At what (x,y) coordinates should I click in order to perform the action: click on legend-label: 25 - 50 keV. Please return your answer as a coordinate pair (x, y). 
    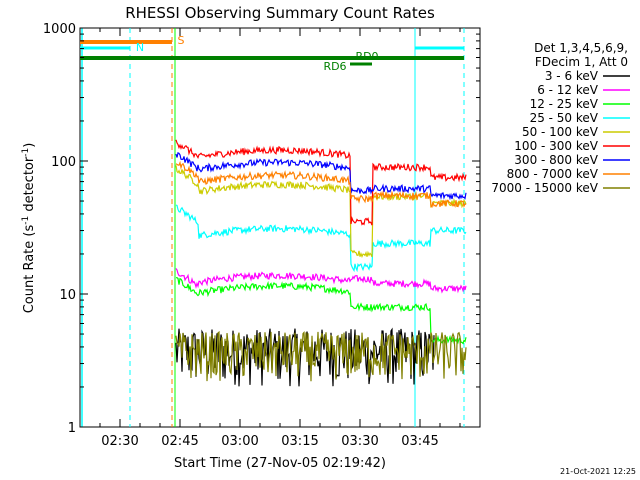
    Looking at the image, I should click on (564, 118).